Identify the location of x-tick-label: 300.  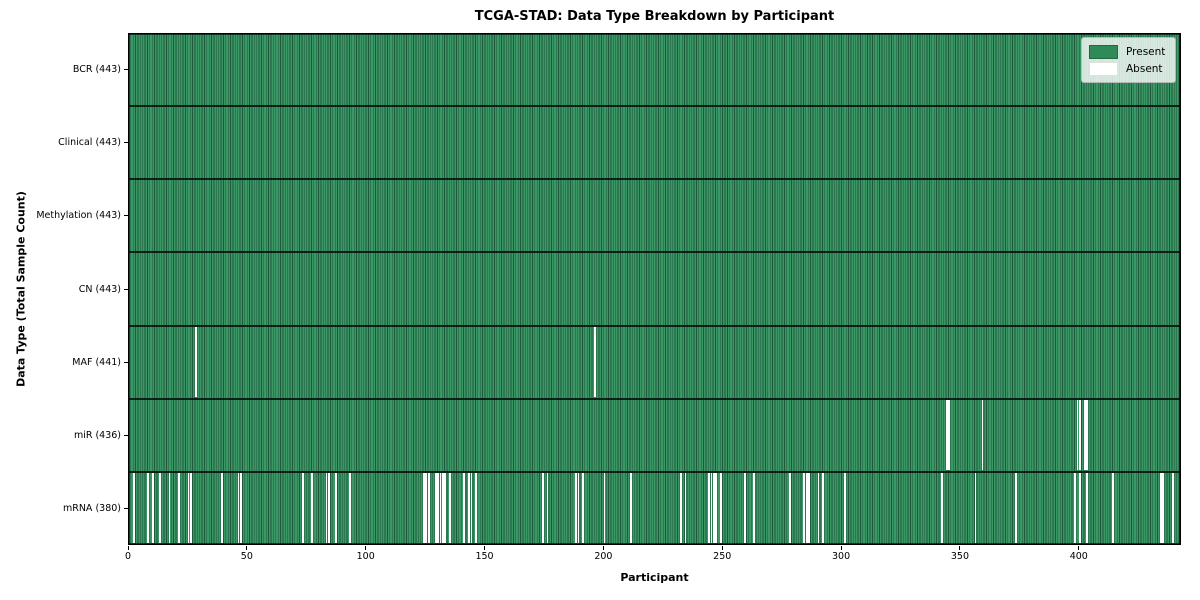
(841, 556).